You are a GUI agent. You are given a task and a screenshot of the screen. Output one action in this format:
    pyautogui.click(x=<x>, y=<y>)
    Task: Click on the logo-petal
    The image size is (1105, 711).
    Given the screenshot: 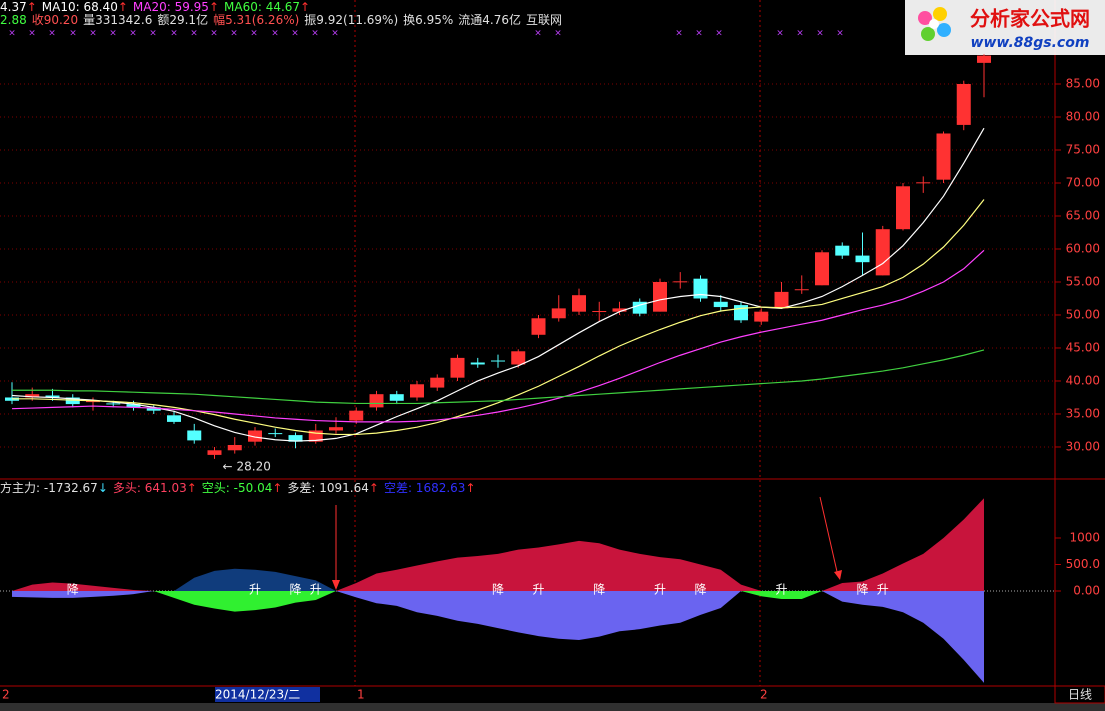 What is the action you would take?
    pyautogui.click(x=928, y=34)
    